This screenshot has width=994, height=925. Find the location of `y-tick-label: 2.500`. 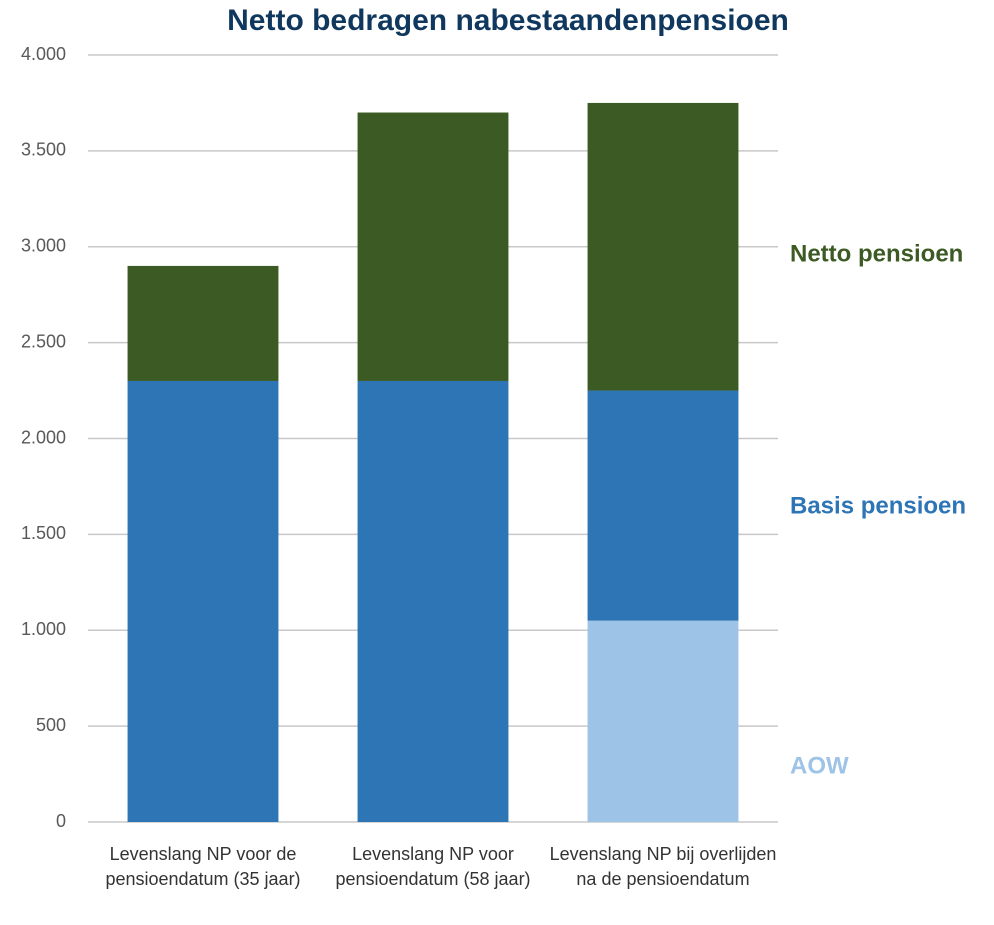

y-tick-label: 2.500 is located at coordinates (43, 341).